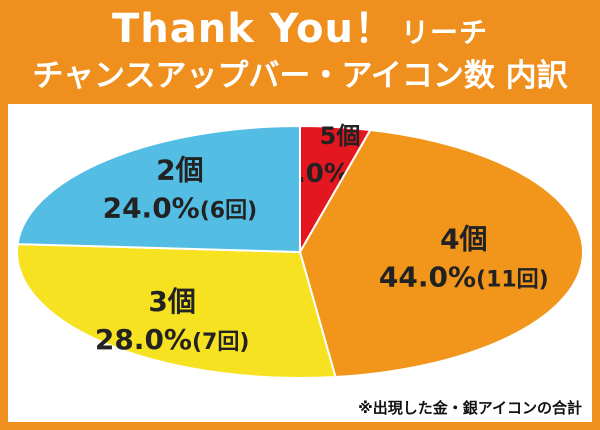 The width and height of the screenshot is (600, 430). I want to click on chart-title-suffix: リーチ, so click(445, 32).